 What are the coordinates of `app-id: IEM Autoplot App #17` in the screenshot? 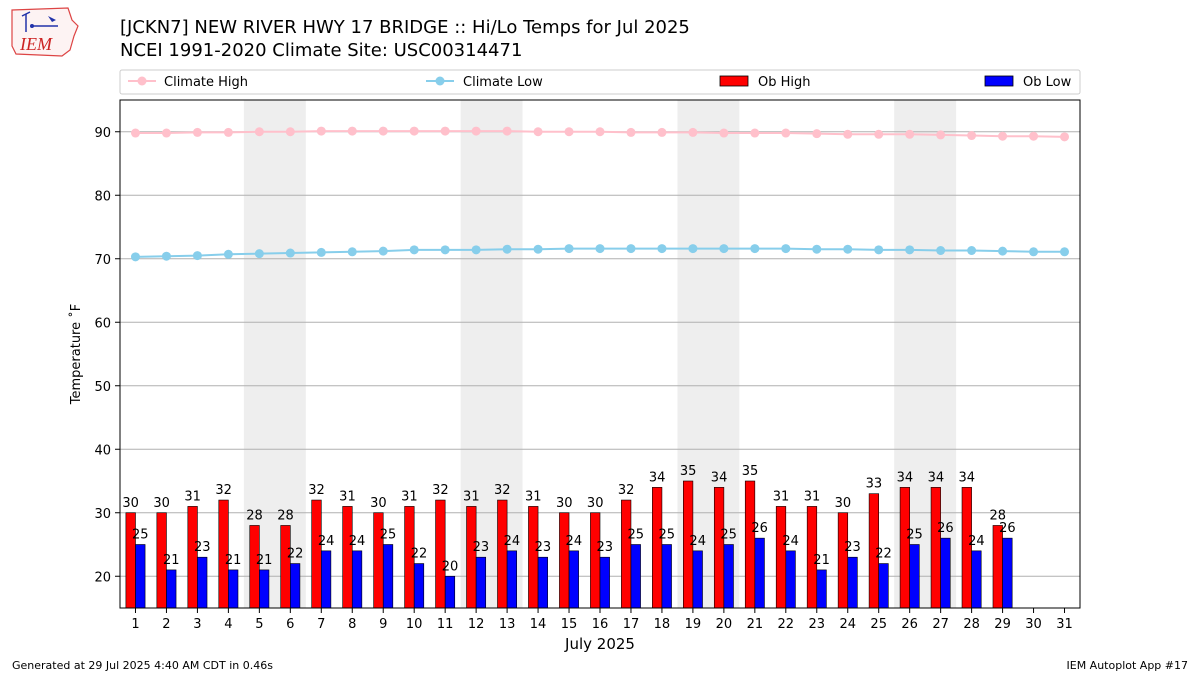 It's located at (1127, 665).